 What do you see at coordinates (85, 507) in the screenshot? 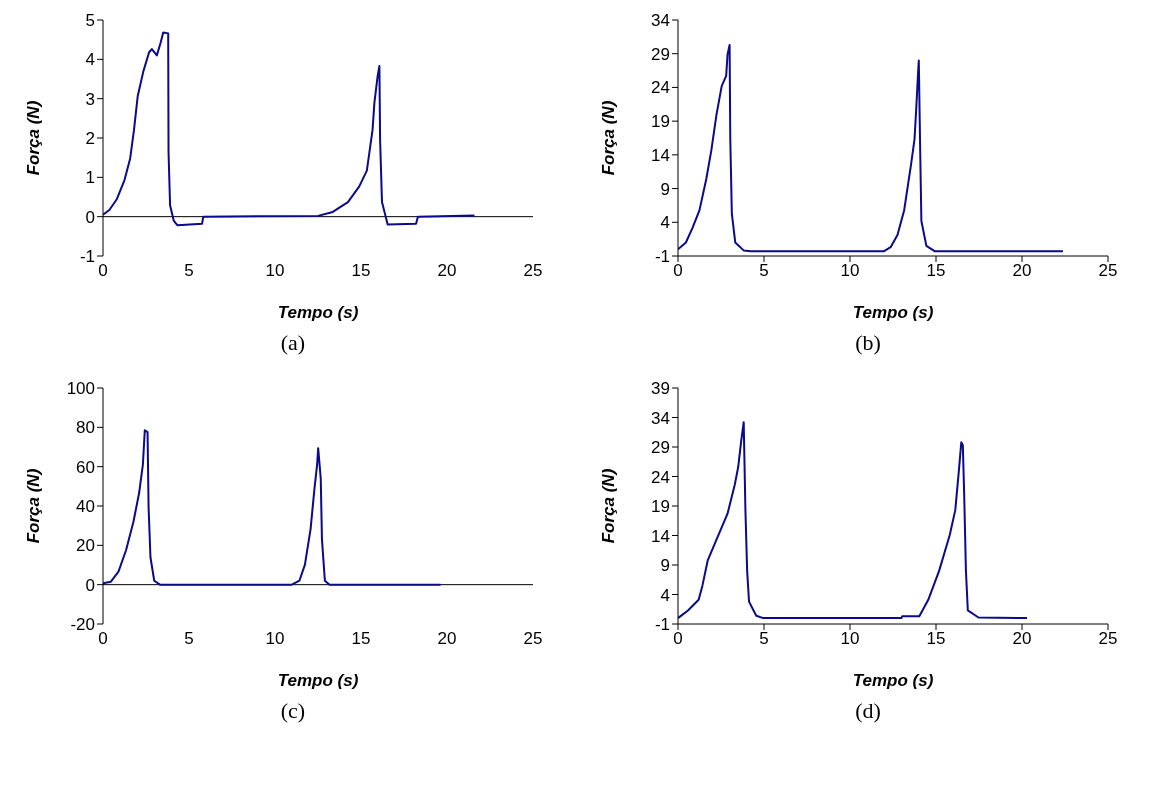
I see `y-tick-label: 40` at bounding box center [85, 507].